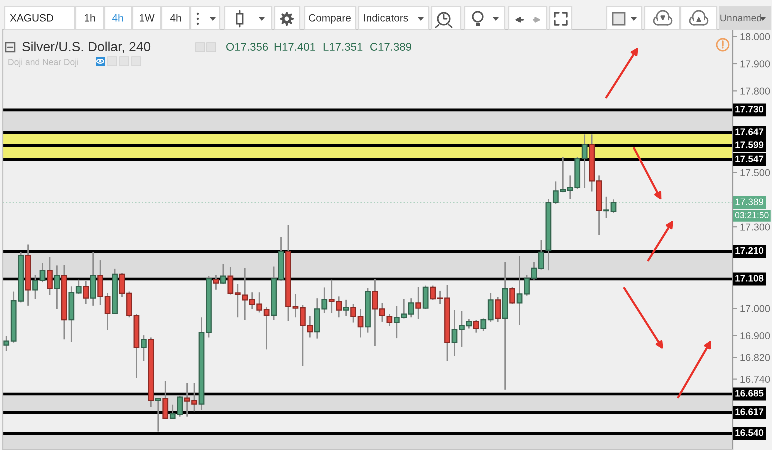  Describe the element at coordinates (755, 172) in the screenshot. I see `y-tick-label: 17.500` at that location.